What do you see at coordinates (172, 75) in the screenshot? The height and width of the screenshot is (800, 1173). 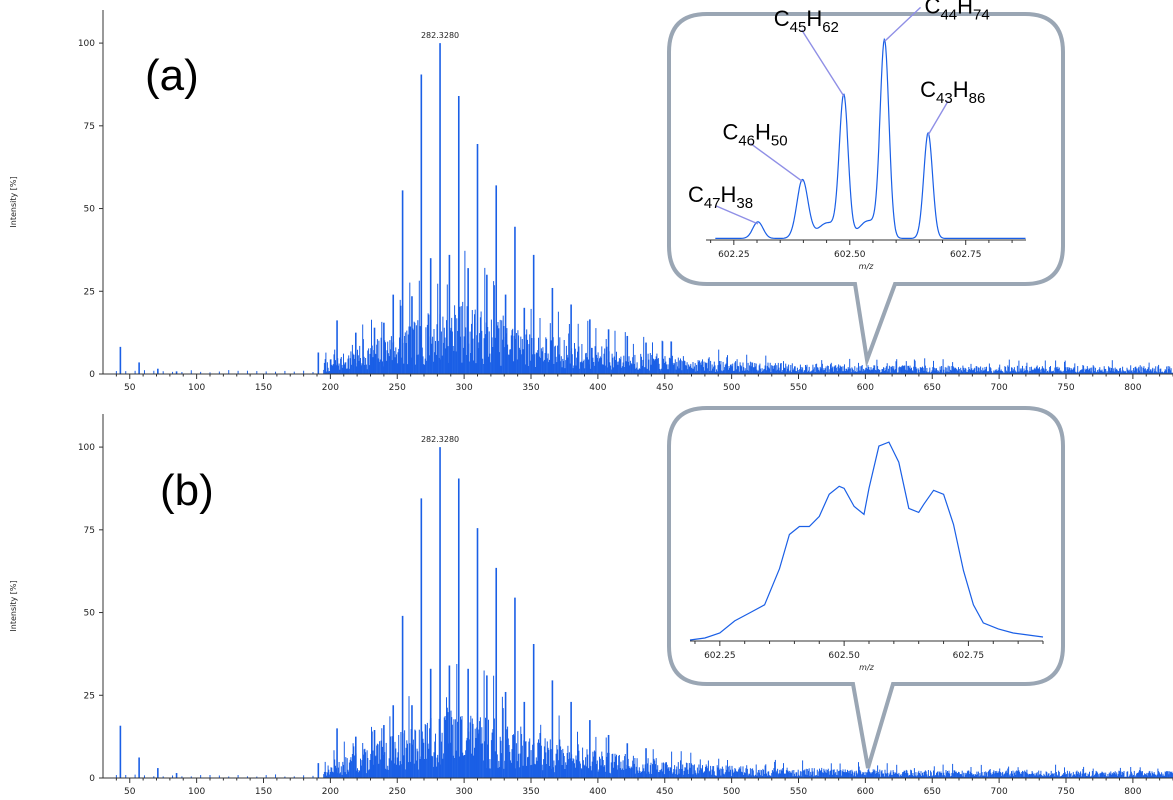 I see `panel-label: (a)` at bounding box center [172, 75].